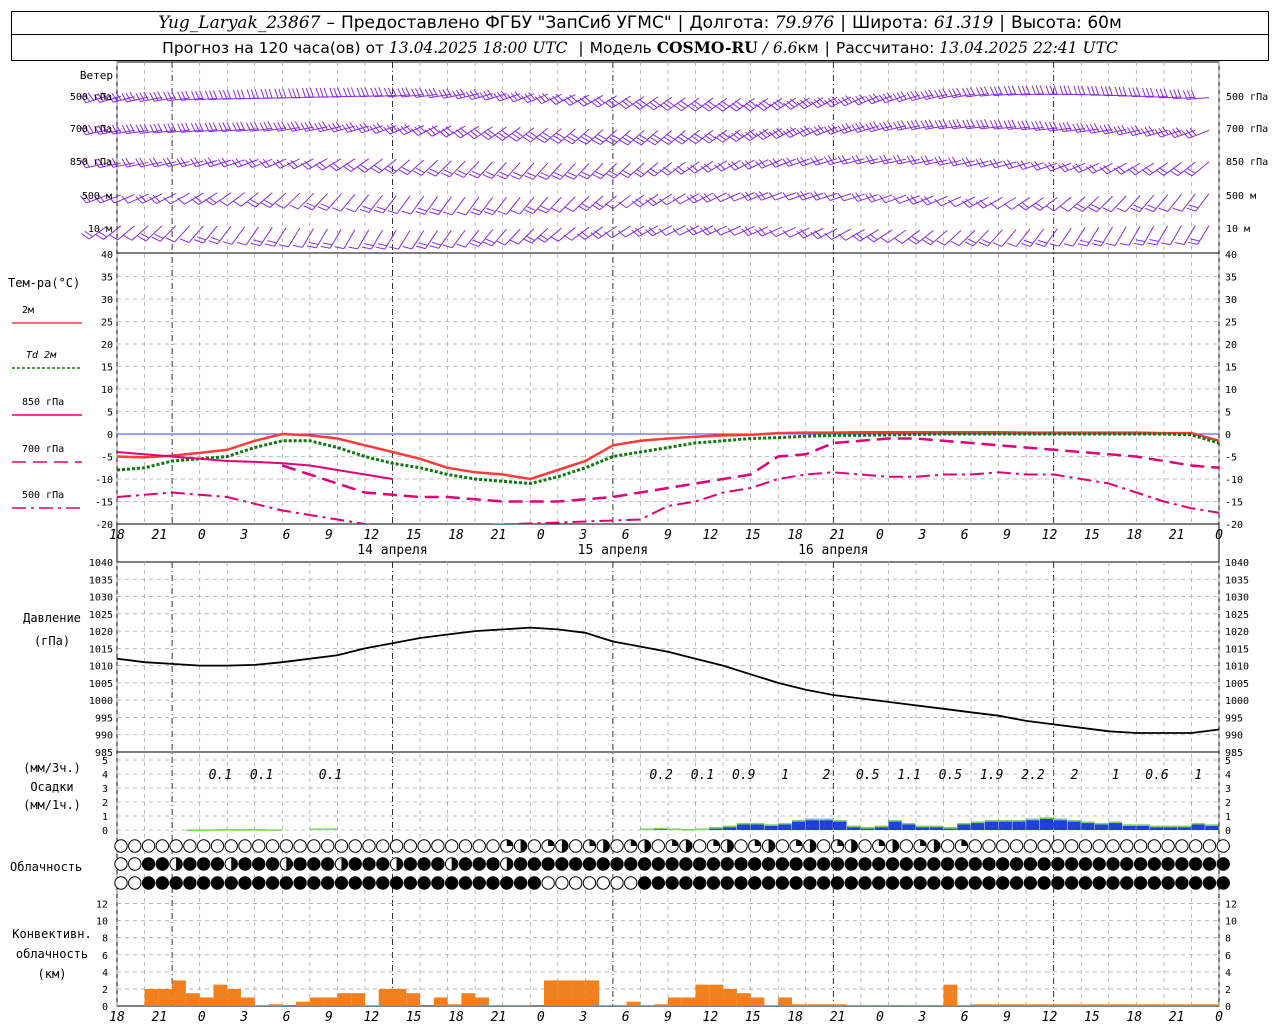  I want to click on temp-ytick-right: -5, so click(1231, 458).